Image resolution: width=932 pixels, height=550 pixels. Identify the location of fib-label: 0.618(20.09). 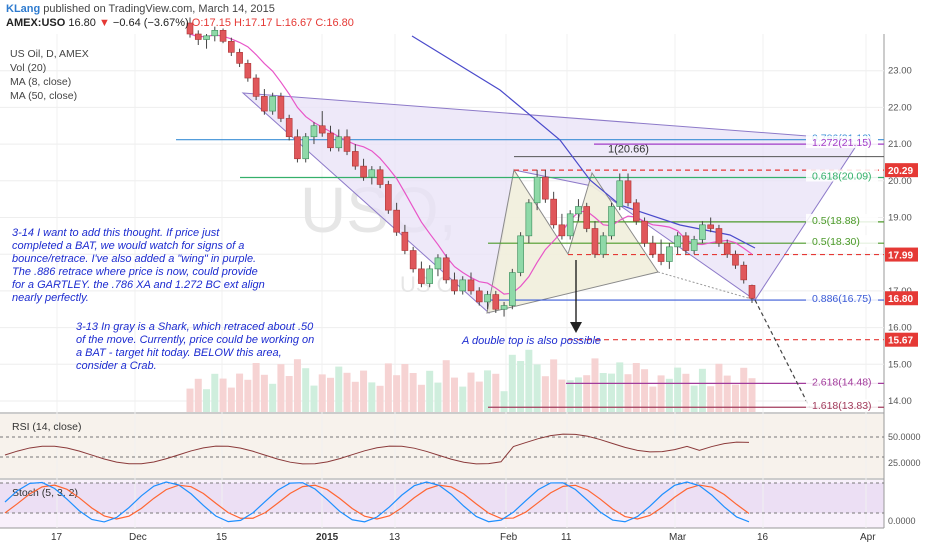
(842, 176).